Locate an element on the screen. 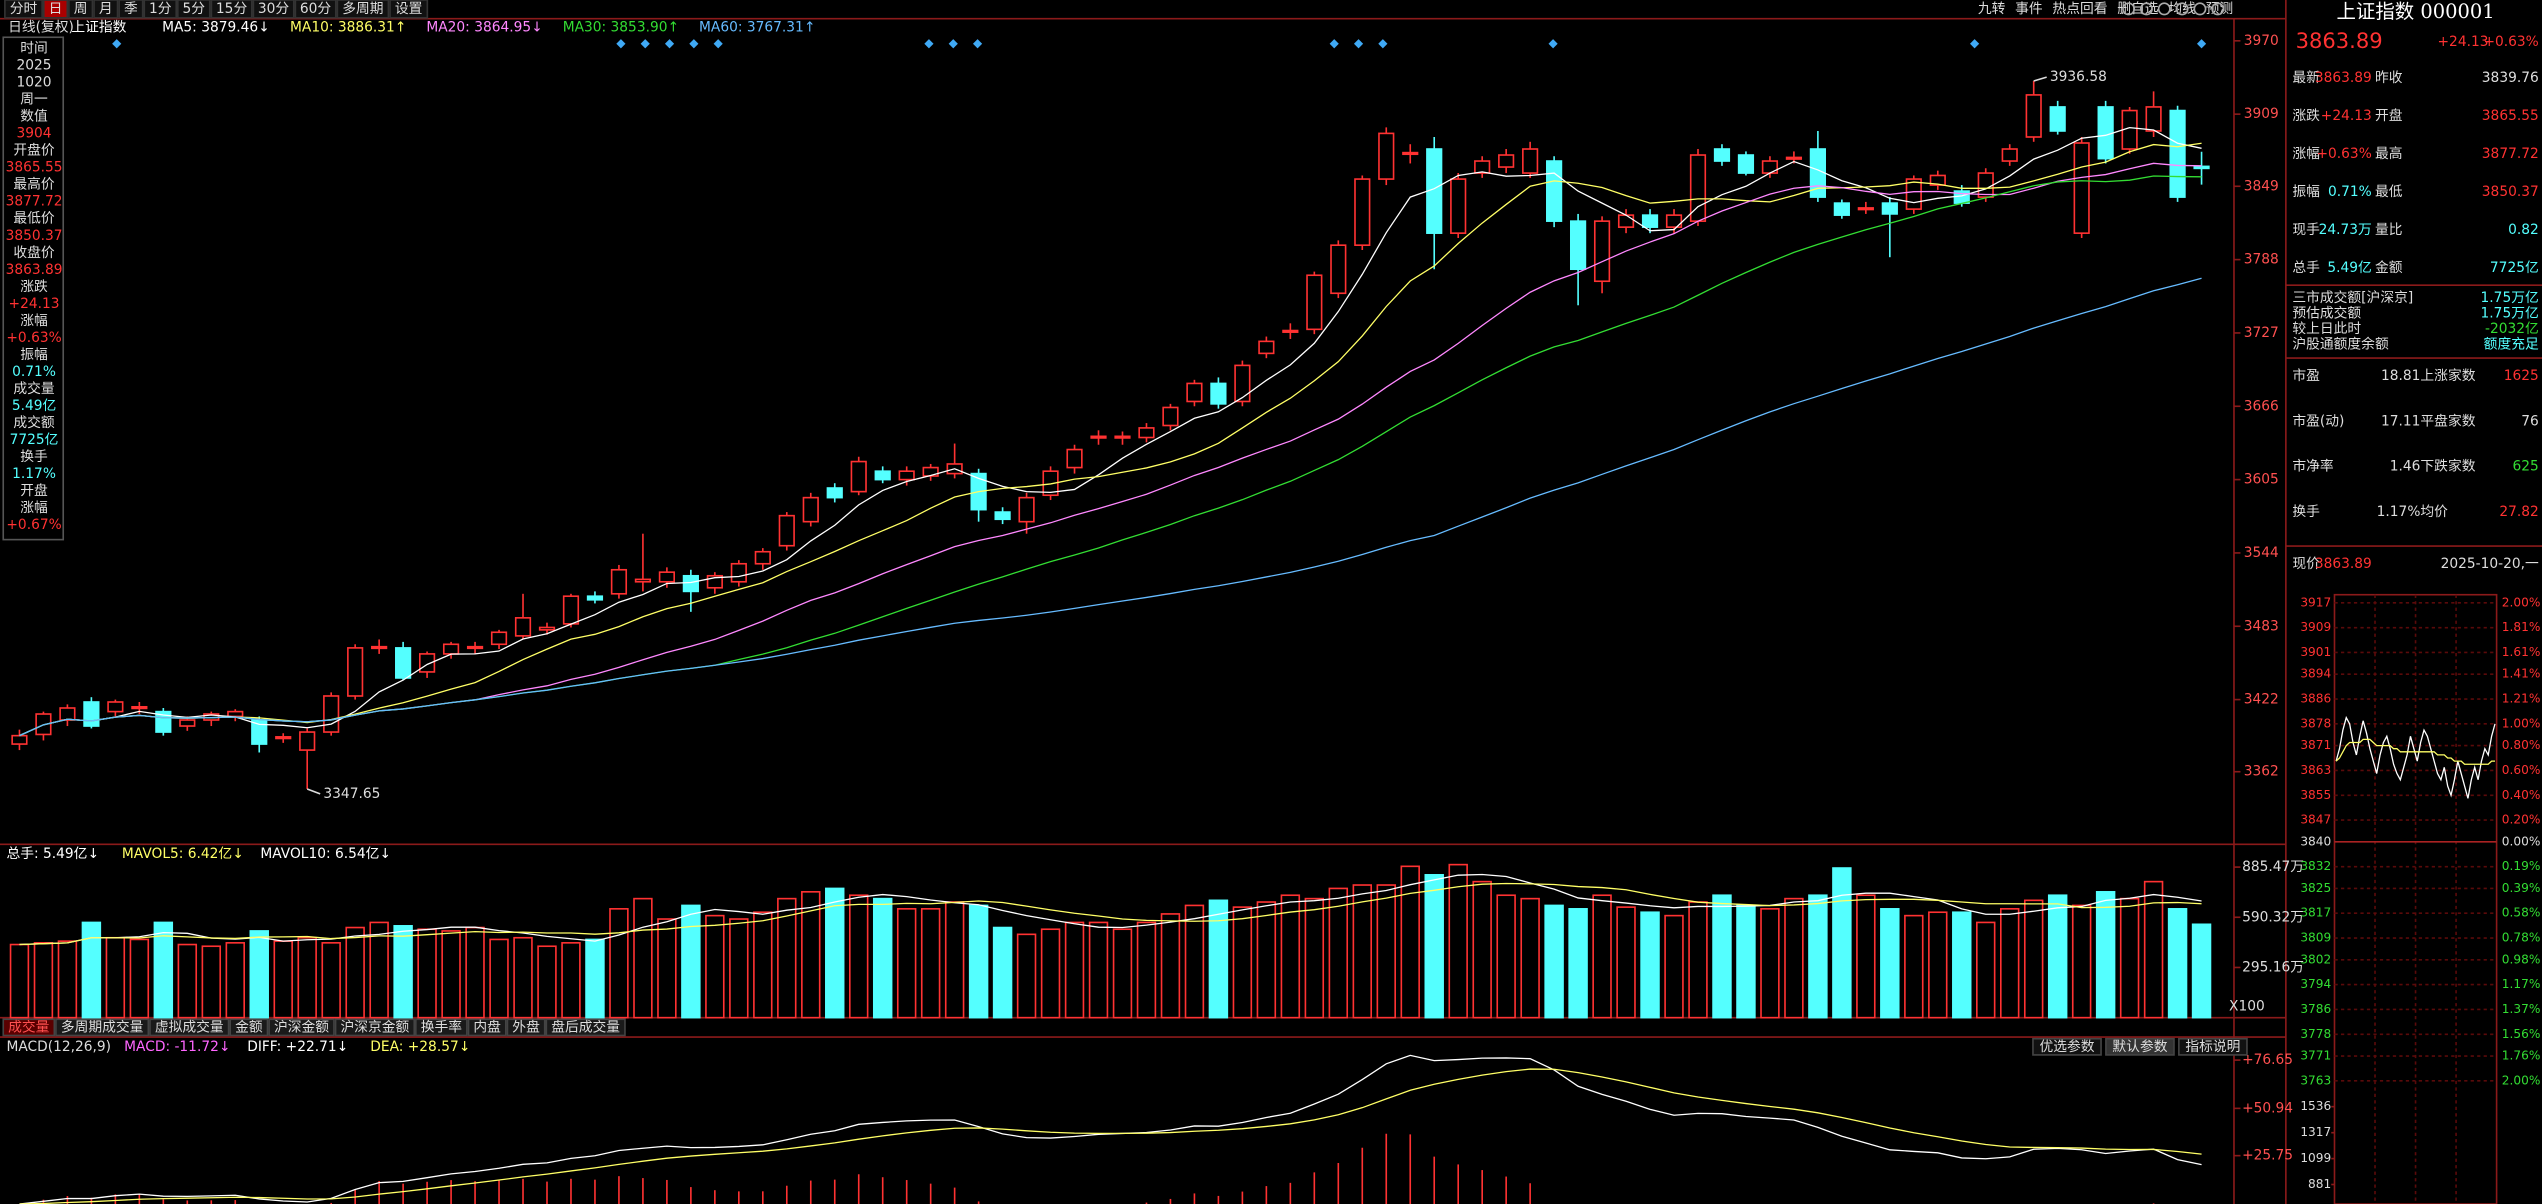 The image size is (2542, 1204). tab-label: 外盘 is located at coordinates (526, 1026).